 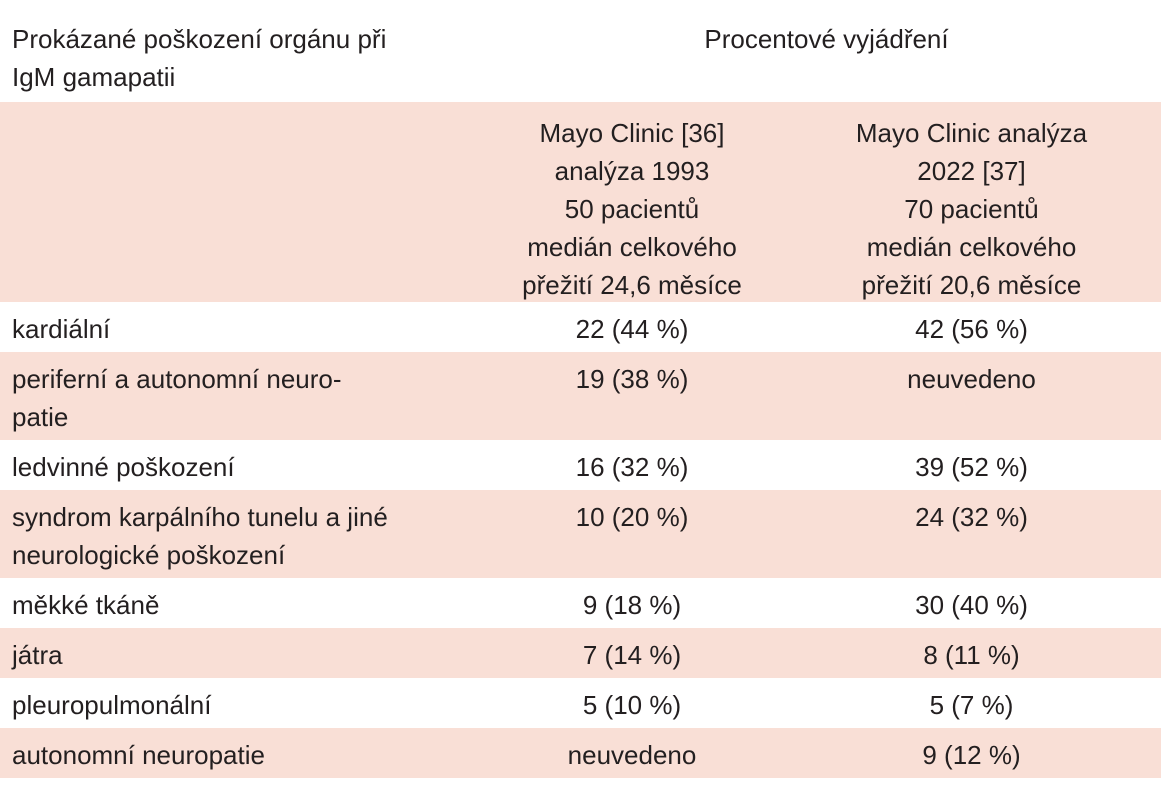 What do you see at coordinates (971, 133) in the screenshot?
I see `study-2022-line: Mayo Clinic analýza` at bounding box center [971, 133].